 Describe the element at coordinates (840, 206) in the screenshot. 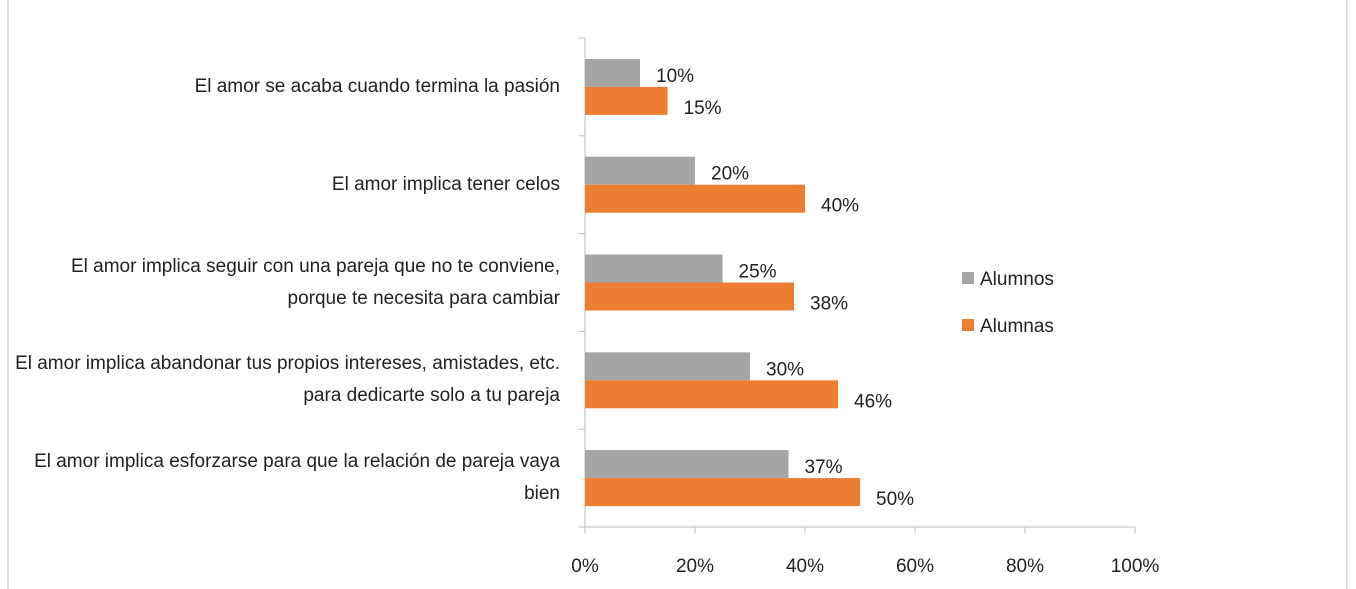

I see `data-label: 40%` at that location.